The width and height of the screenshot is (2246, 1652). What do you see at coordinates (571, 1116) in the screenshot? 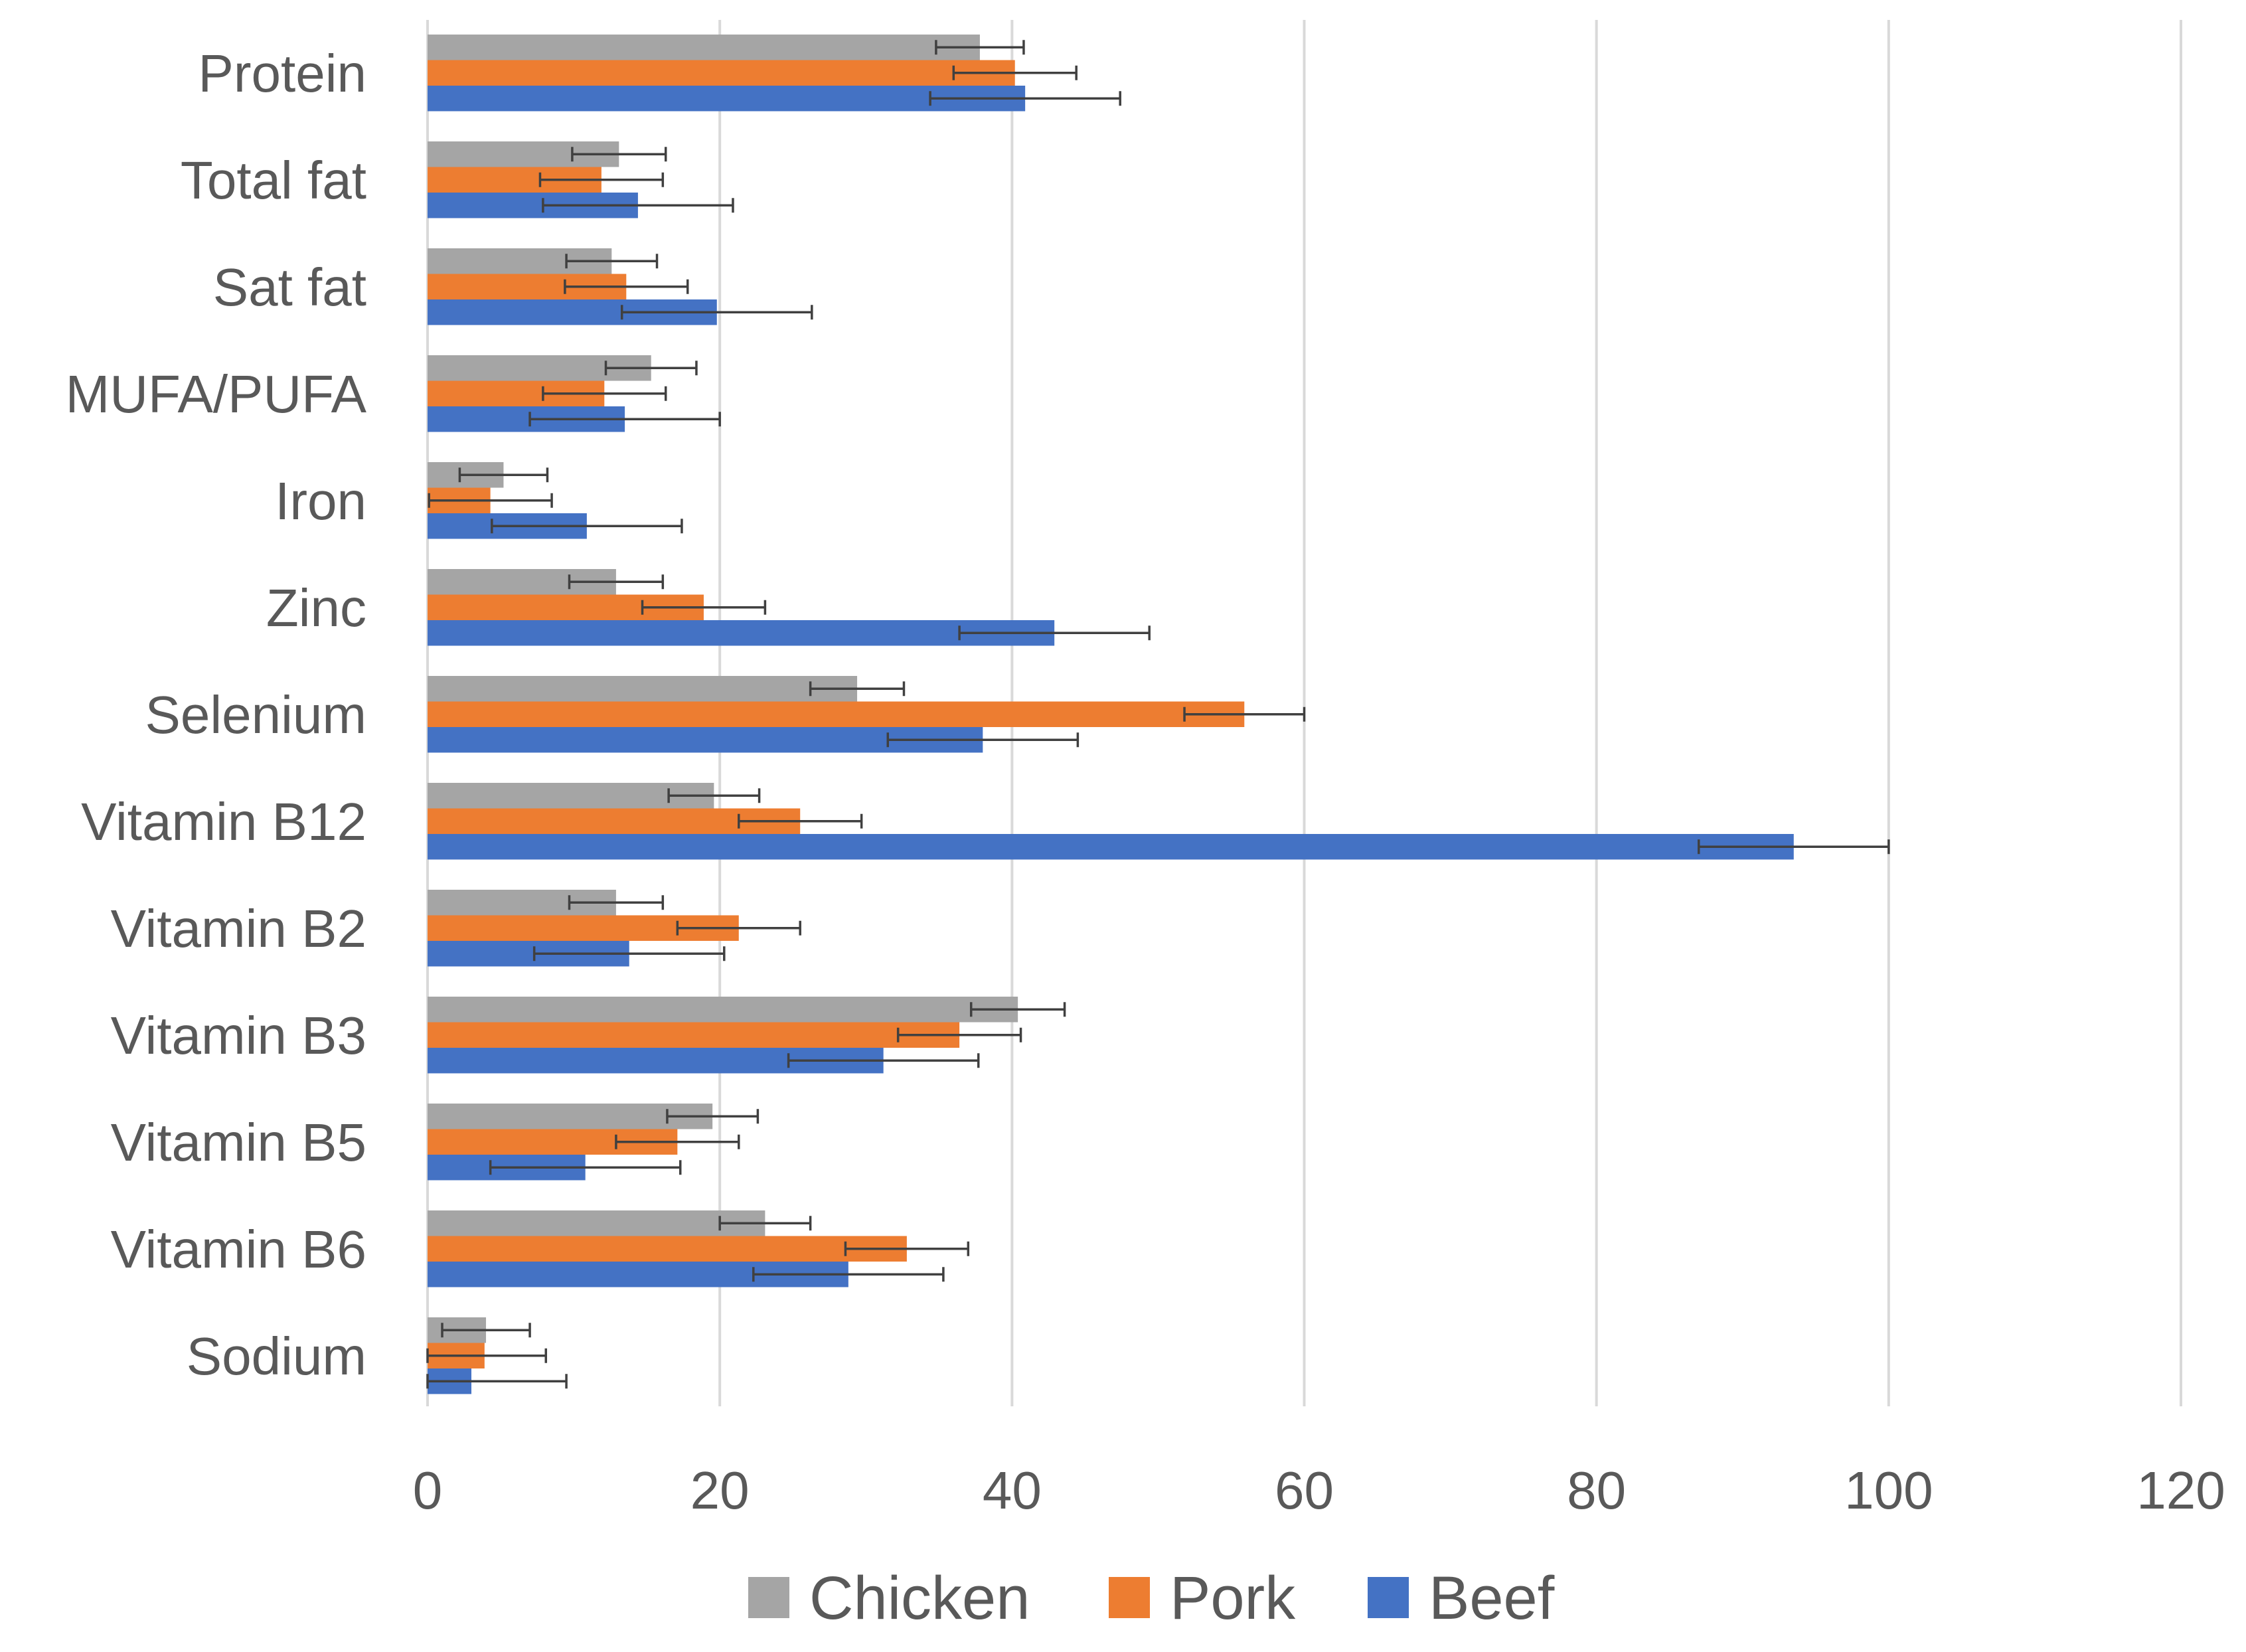
I see `bar-chicken-vitamin-b5` at bounding box center [571, 1116].